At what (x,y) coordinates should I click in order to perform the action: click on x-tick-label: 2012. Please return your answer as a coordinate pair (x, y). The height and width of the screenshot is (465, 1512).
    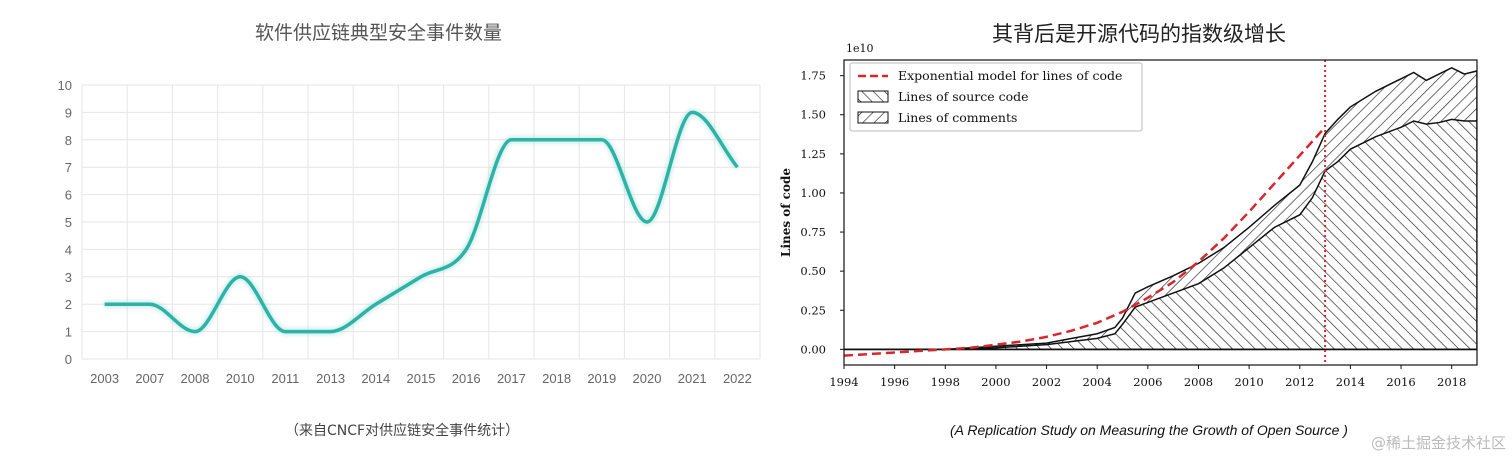
    Looking at the image, I should click on (1299, 382).